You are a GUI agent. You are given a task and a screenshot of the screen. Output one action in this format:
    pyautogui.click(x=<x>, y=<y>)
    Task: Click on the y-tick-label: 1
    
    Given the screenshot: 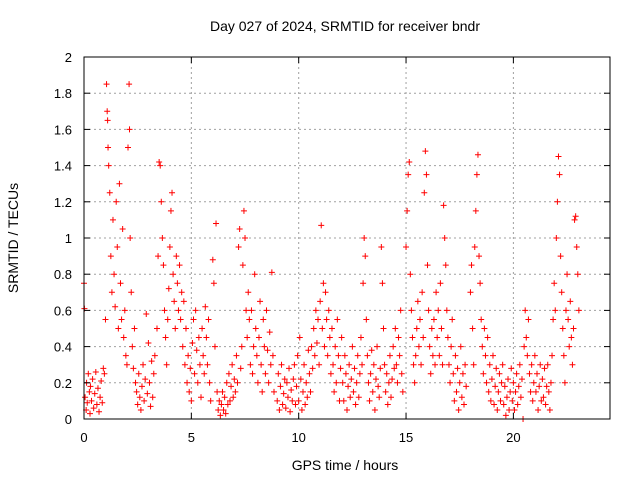 What is the action you would take?
    pyautogui.click(x=68, y=238)
    